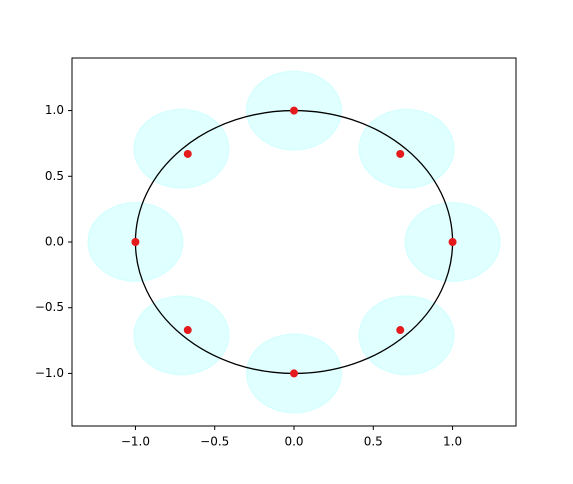 Image resolution: width=573 pixels, height=484 pixels. Describe the element at coordinates (54, 110) in the screenshot. I see `y-tick-label: 1.0` at that location.